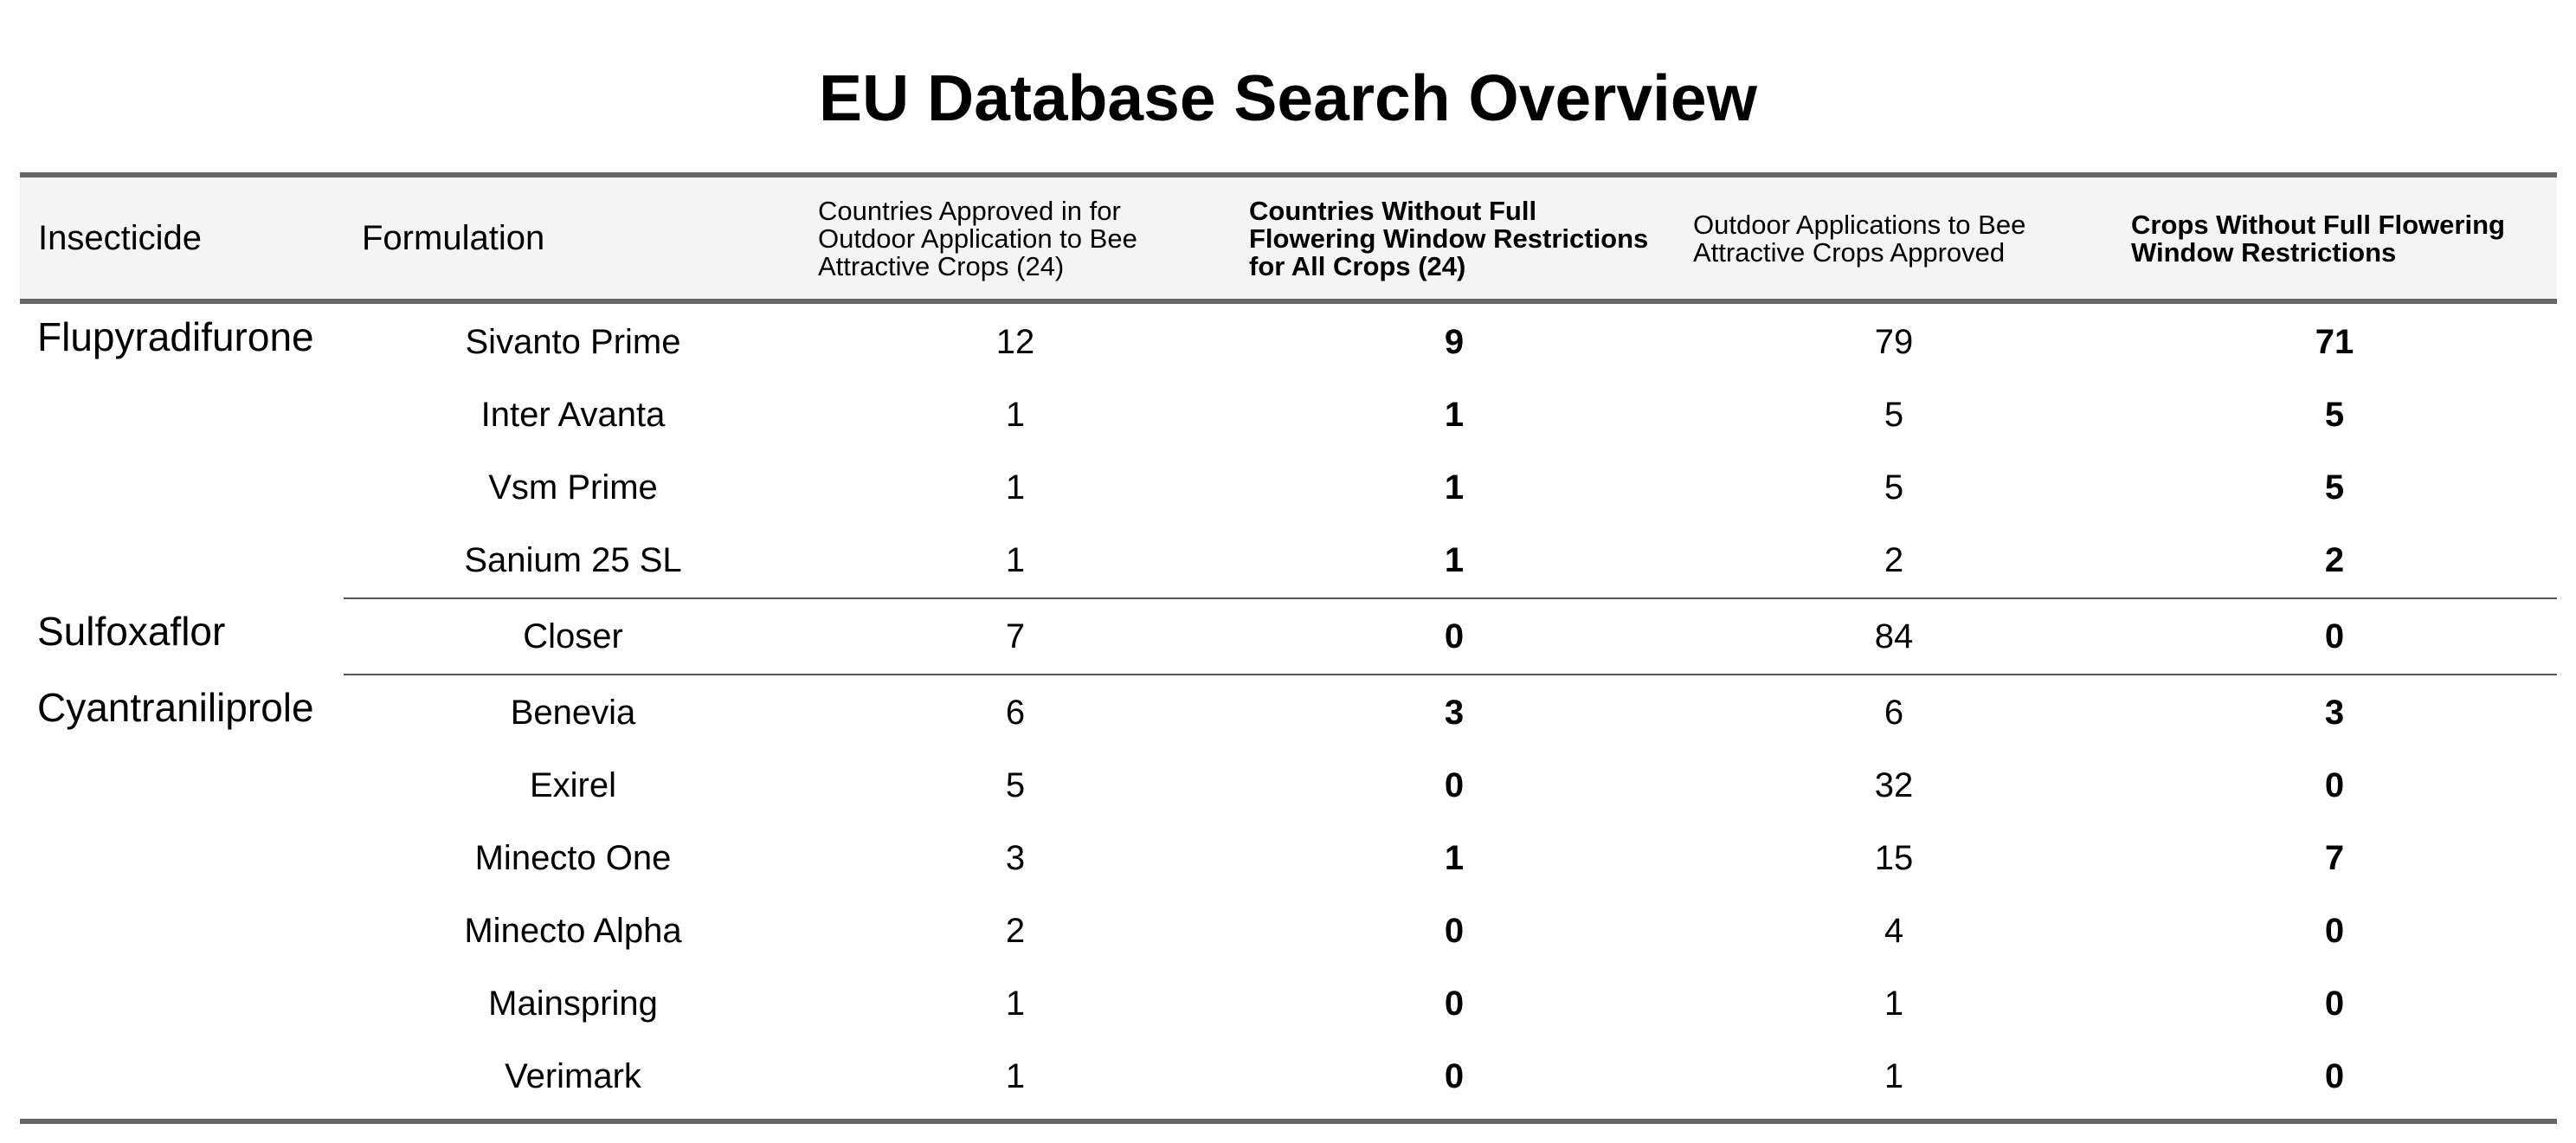 The image size is (2576, 1143). Describe the element at coordinates (1288, 98) in the screenshot. I see `page-title: EU Database Search Overview` at that location.